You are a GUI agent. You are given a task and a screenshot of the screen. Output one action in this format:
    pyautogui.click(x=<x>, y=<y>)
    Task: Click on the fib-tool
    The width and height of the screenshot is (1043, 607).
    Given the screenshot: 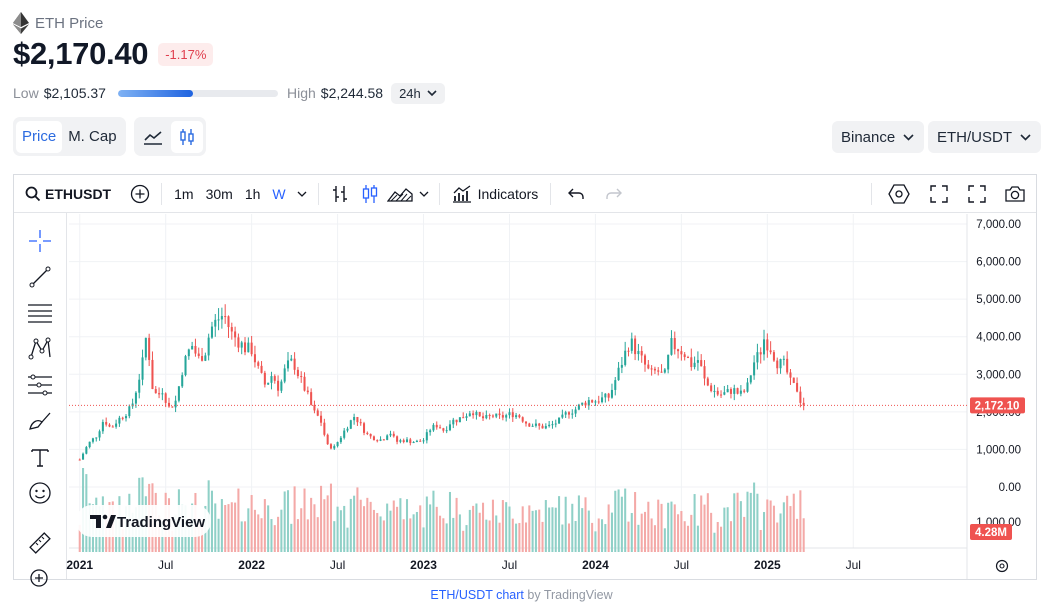 What is the action you would take?
    pyautogui.click(x=40, y=313)
    